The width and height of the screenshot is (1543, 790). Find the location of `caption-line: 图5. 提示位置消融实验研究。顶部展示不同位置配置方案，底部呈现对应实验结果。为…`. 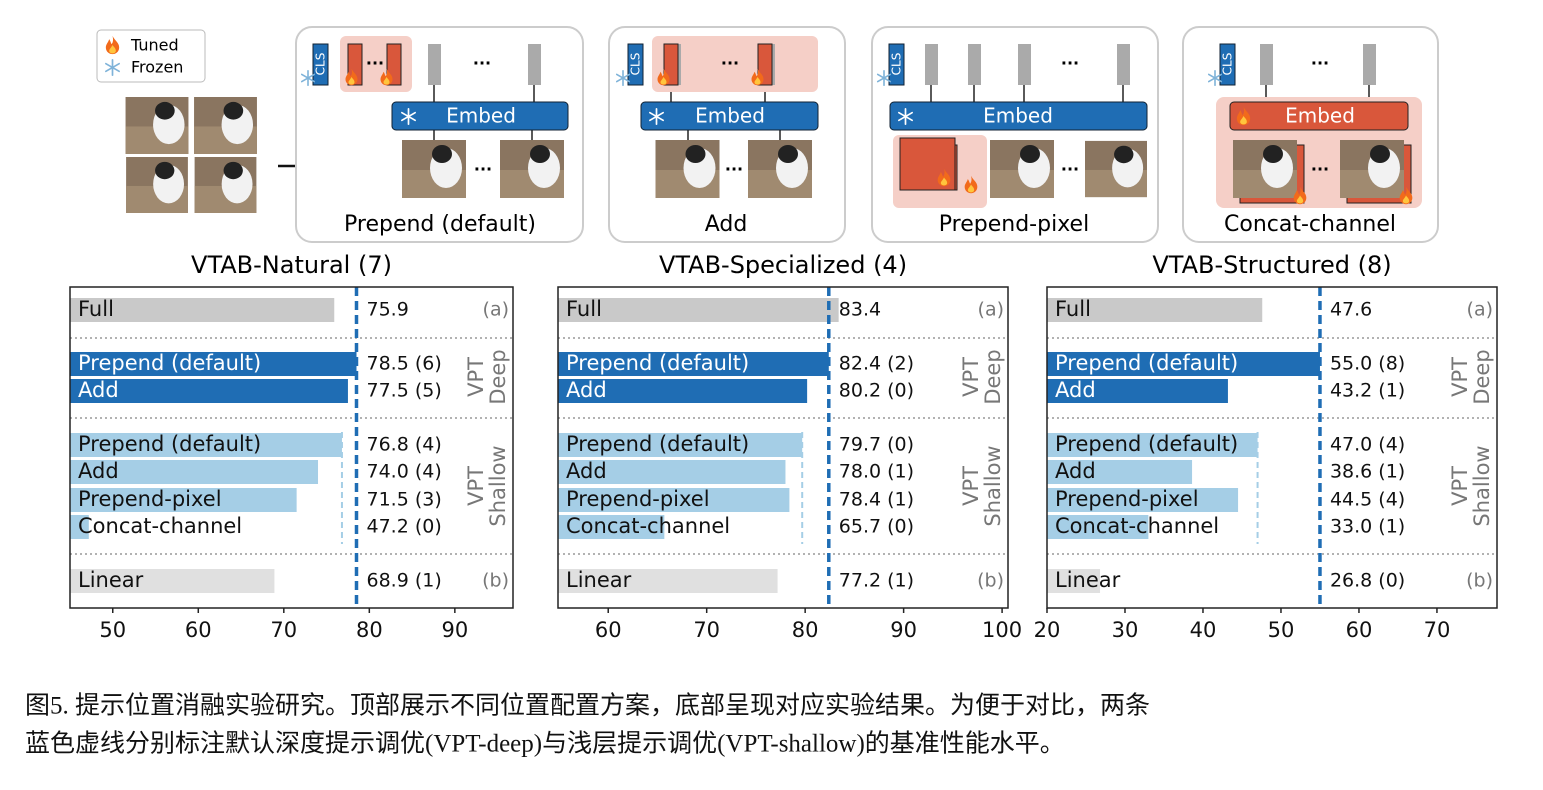

caption-line: 图5. 提示位置消融实验研究。顶部展示不同位置配置方案，底部呈现对应实验结果。为… is located at coordinates (587, 706).